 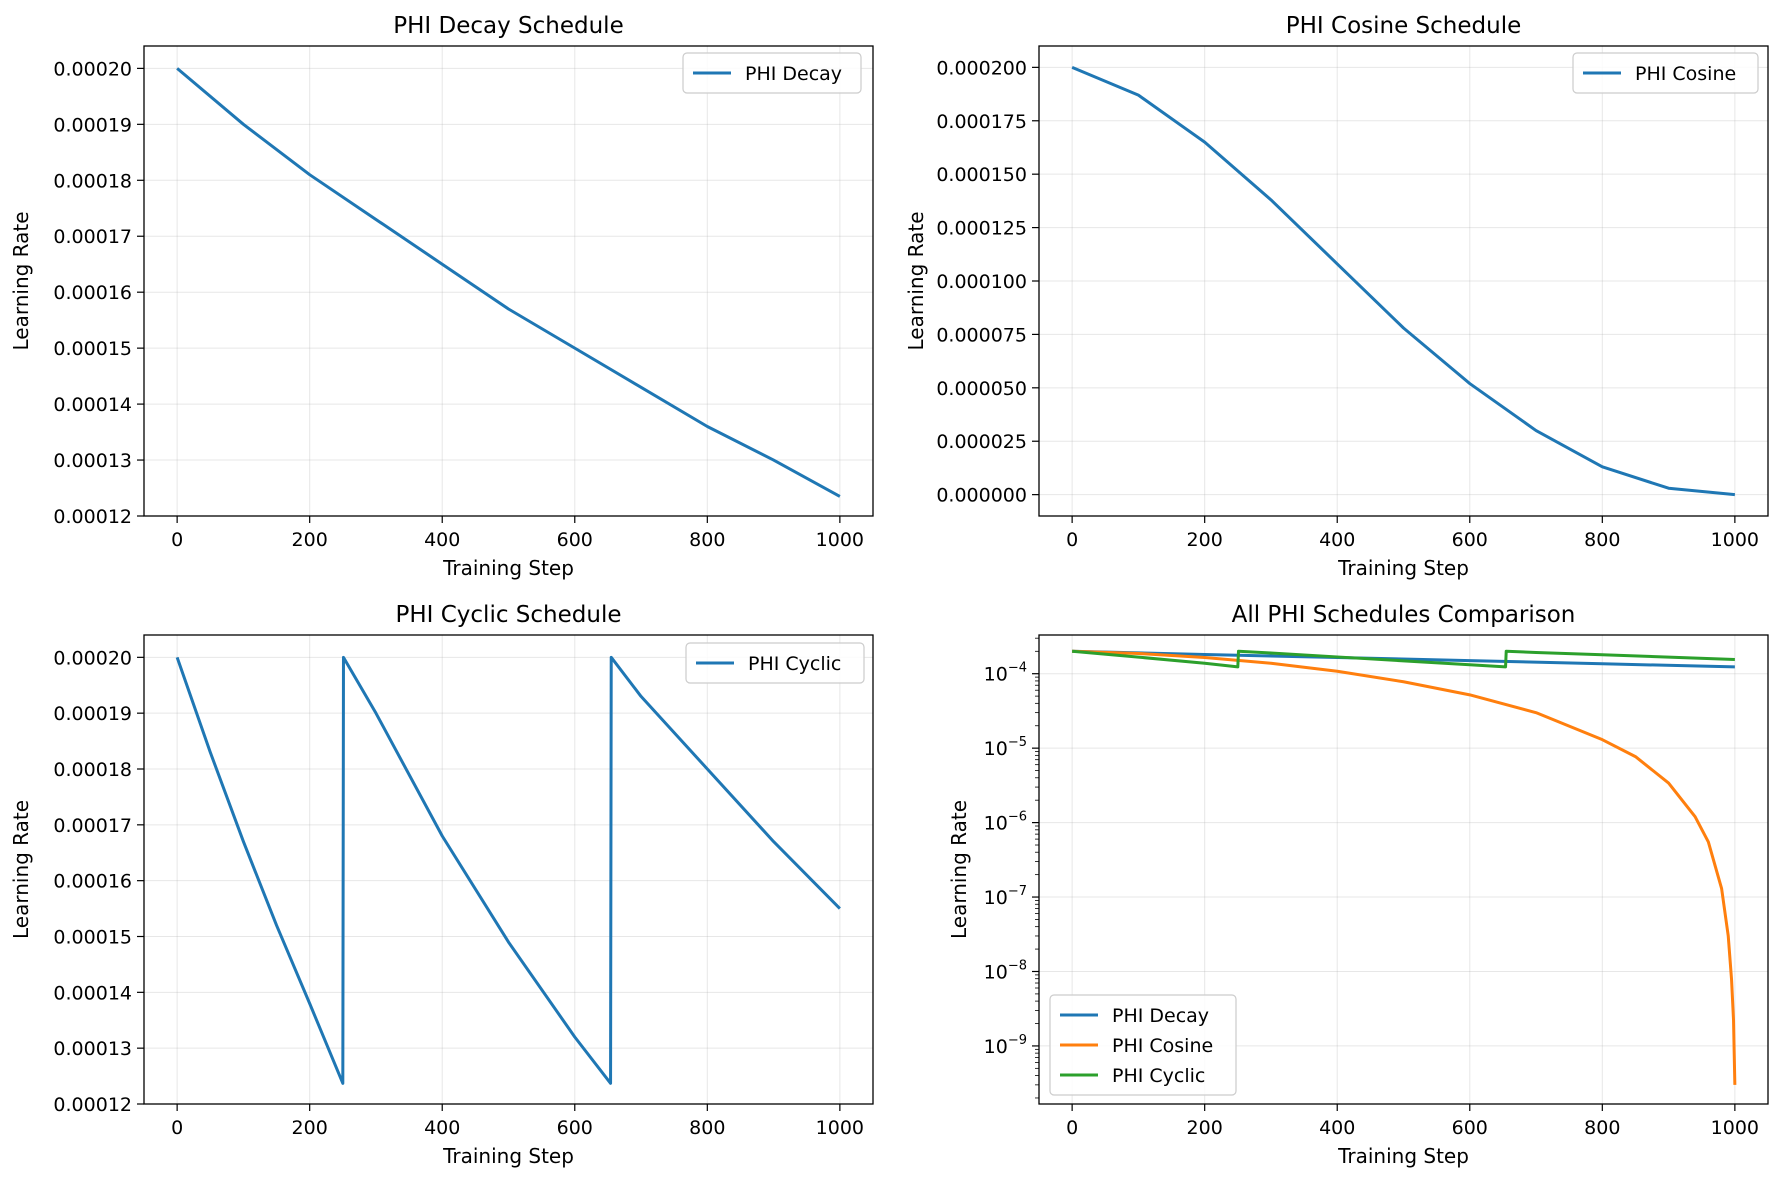 I want to click on y-tick-label: 10⁻⁹, so click(x=1005, y=1045).